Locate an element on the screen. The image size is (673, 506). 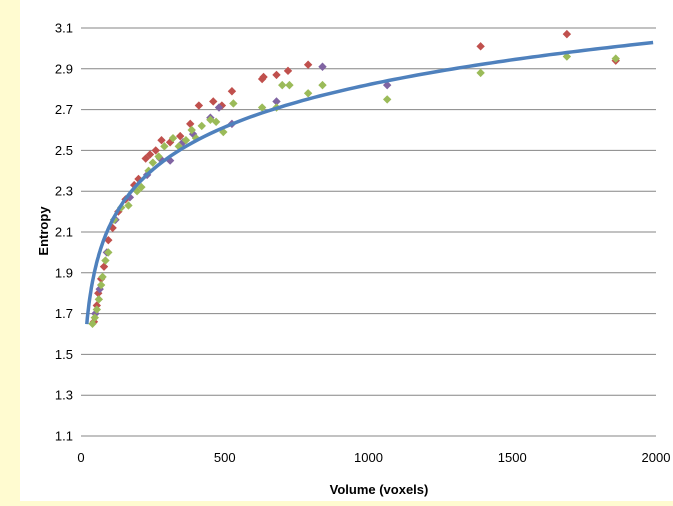
y-tick-label: 1.9 is located at coordinates (64, 272).